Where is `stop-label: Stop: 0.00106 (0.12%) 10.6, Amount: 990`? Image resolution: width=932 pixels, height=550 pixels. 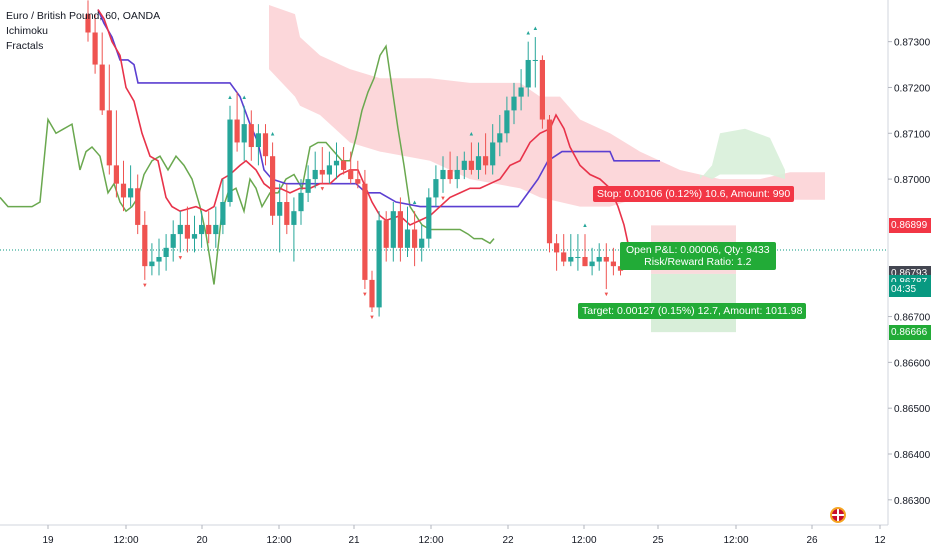
stop-label: Stop: 0.00106 (0.12%) 10.6, Amount: 990 is located at coordinates (694, 194).